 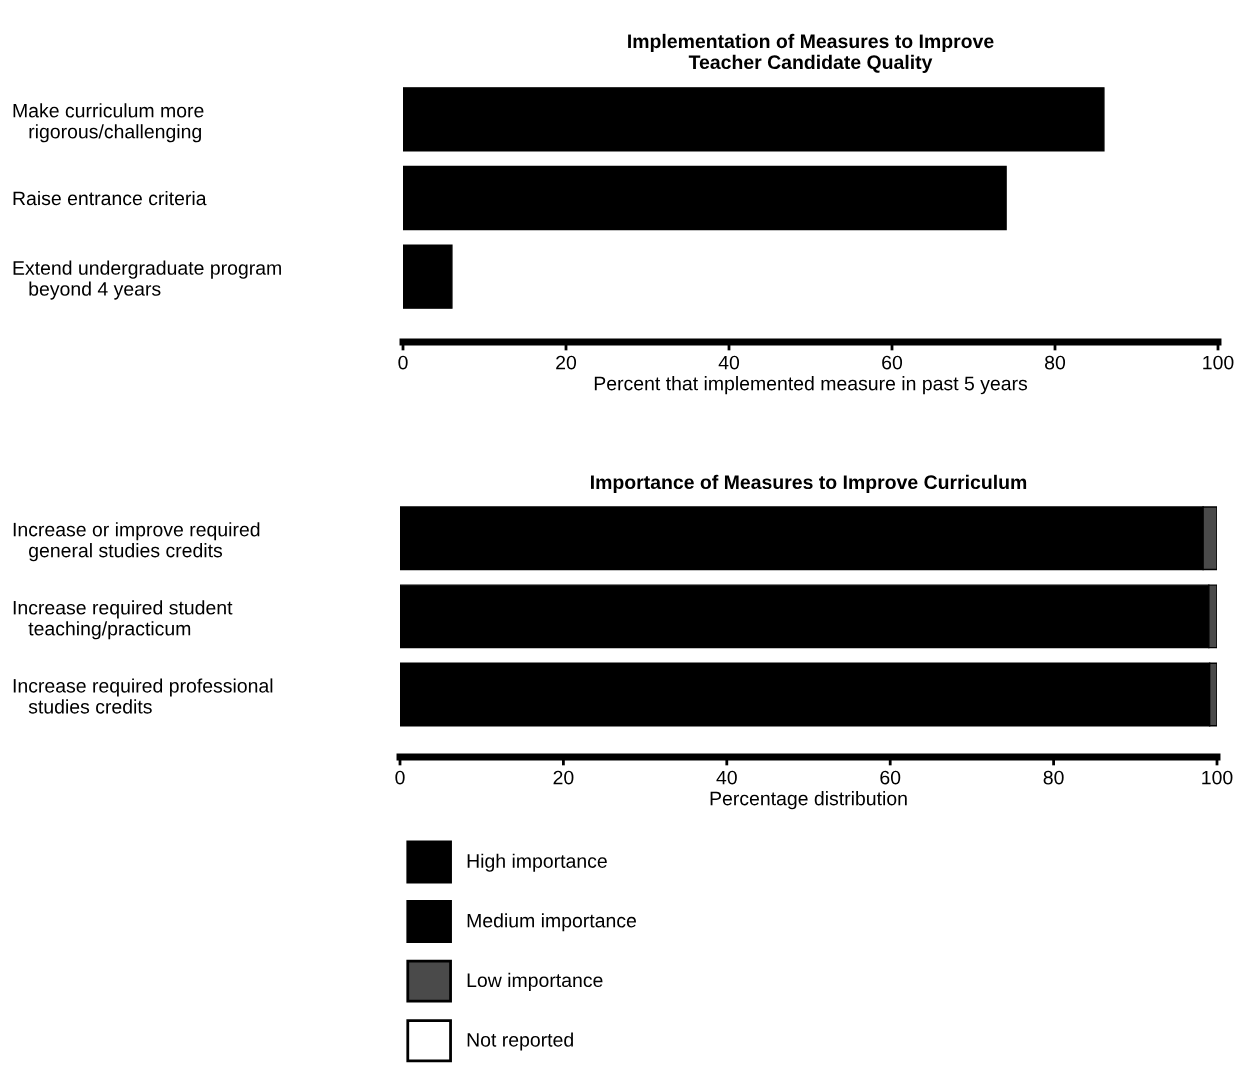 What do you see at coordinates (537, 862) in the screenshot?
I see `legend-label: High importance` at bounding box center [537, 862].